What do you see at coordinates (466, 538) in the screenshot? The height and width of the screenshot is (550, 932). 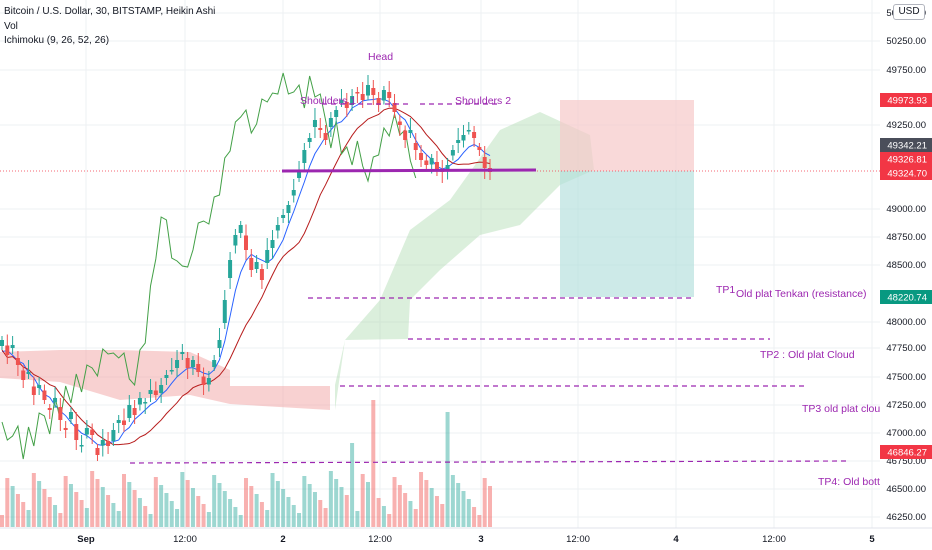 I see `time-axis: Sep 12:00 2 12:00 3 12:00 4 12:00 5` at bounding box center [466, 538].